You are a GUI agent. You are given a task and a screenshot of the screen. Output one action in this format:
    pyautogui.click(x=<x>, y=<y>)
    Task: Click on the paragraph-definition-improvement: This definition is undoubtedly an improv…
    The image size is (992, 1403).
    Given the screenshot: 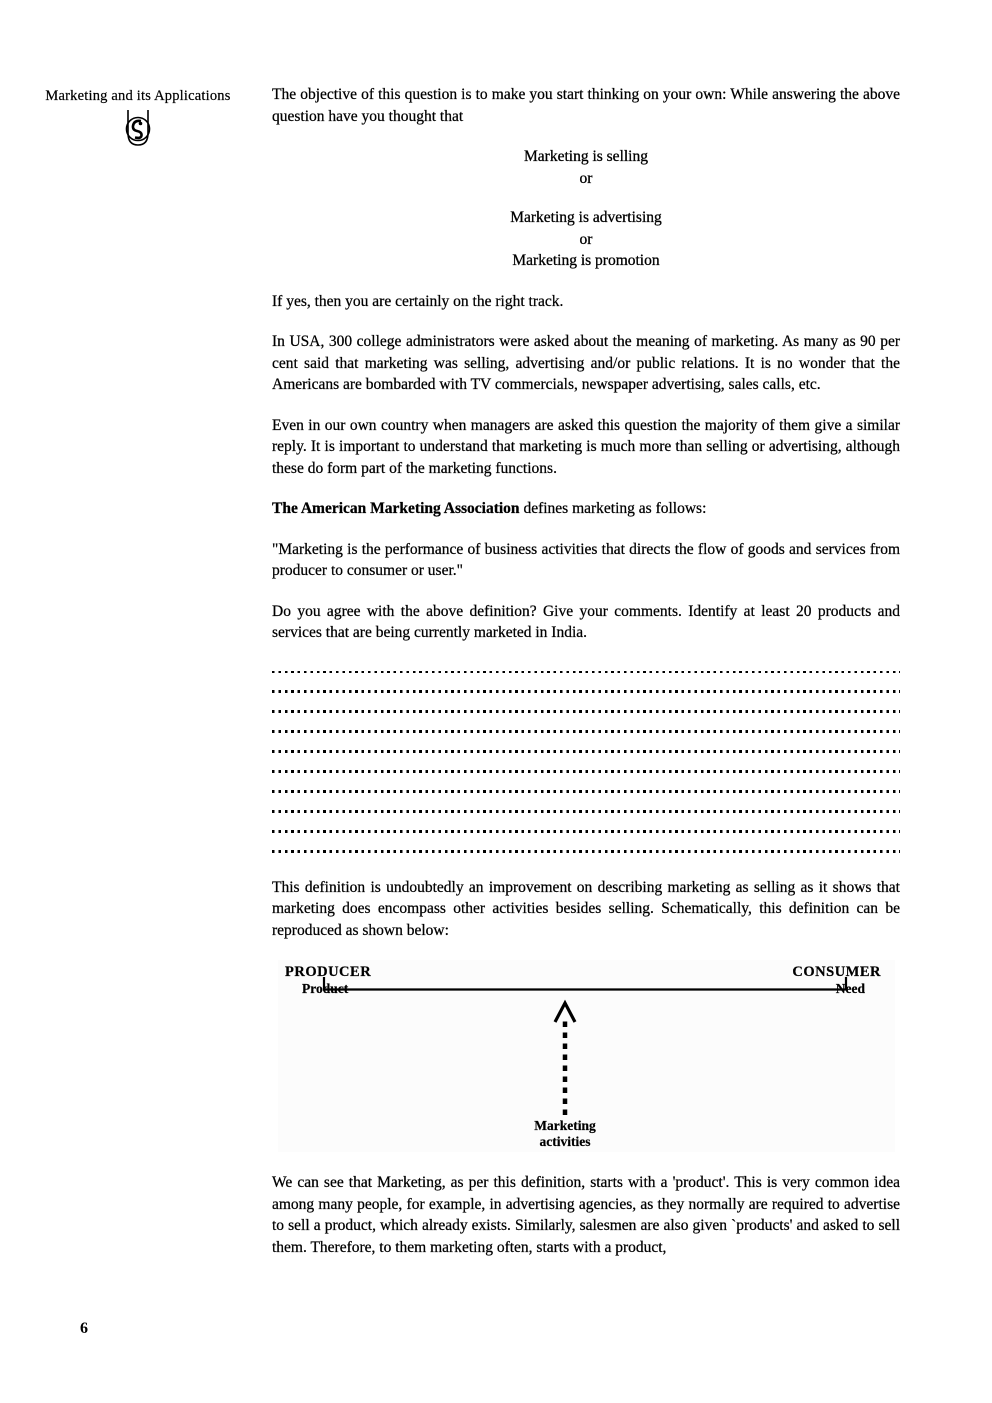 What is the action you would take?
    pyautogui.click(x=586, y=908)
    